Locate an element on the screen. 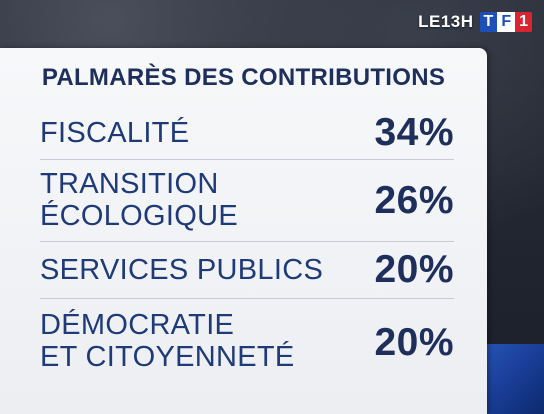 The width and height of the screenshot is (544, 414). contribution-label: SERVICES PUBLICS is located at coordinates (182, 270).